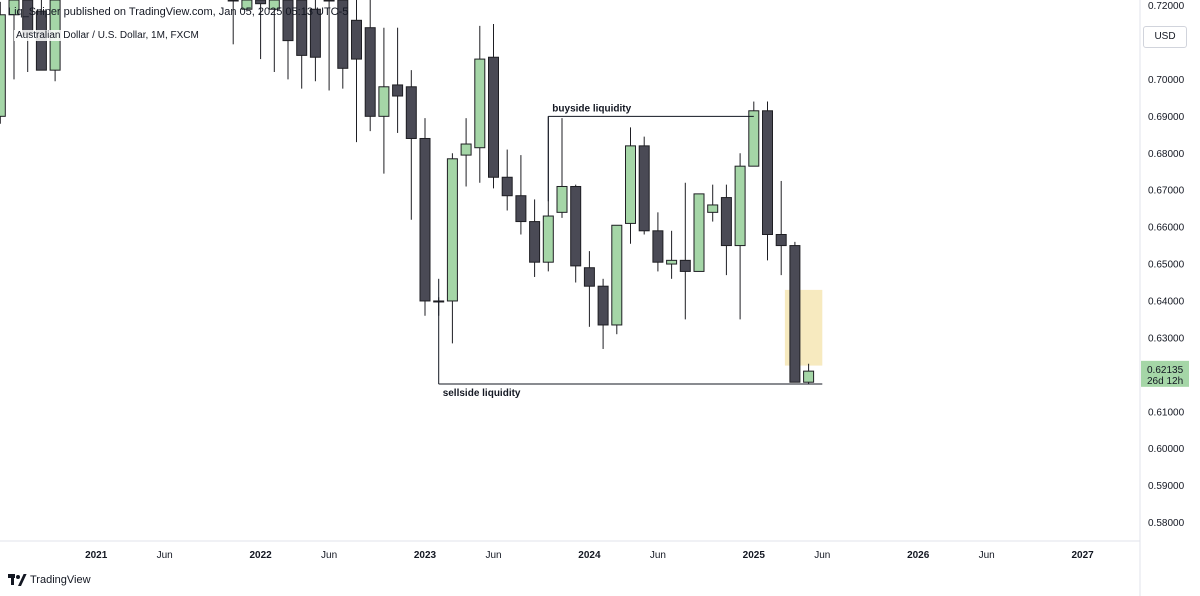 This screenshot has width=1200, height=596. What do you see at coordinates (425, 555) in the screenshot?
I see `time-axis-tick-label: 2023` at bounding box center [425, 555].